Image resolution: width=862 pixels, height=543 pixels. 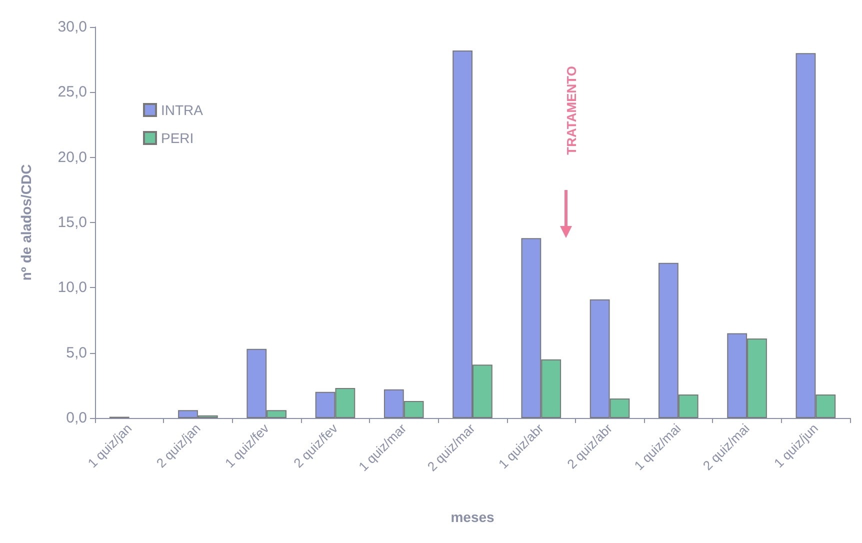 I want to click on y-tick-label: 15,0, so click(x=72, y=222).